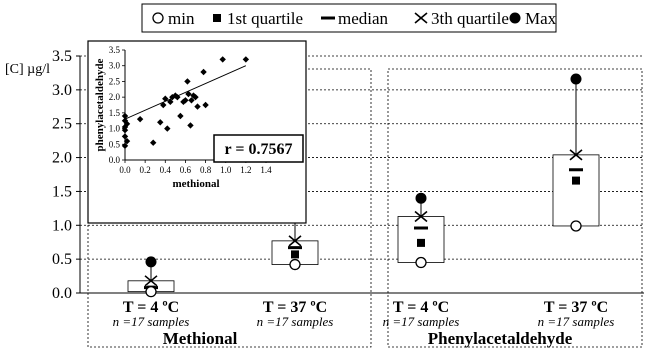 The image size is (646, 350). What do you see at coordinates (115, 81) in the screenshot?
I see `inset-y-tick-label: 2.5` at bounding box center [115, 81].